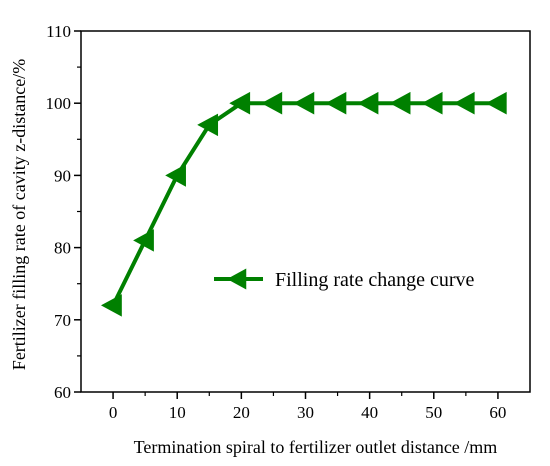  Describe the element at coordinates (62, 392) in the screenshot. I see `y-tick-label: 60` at that location.